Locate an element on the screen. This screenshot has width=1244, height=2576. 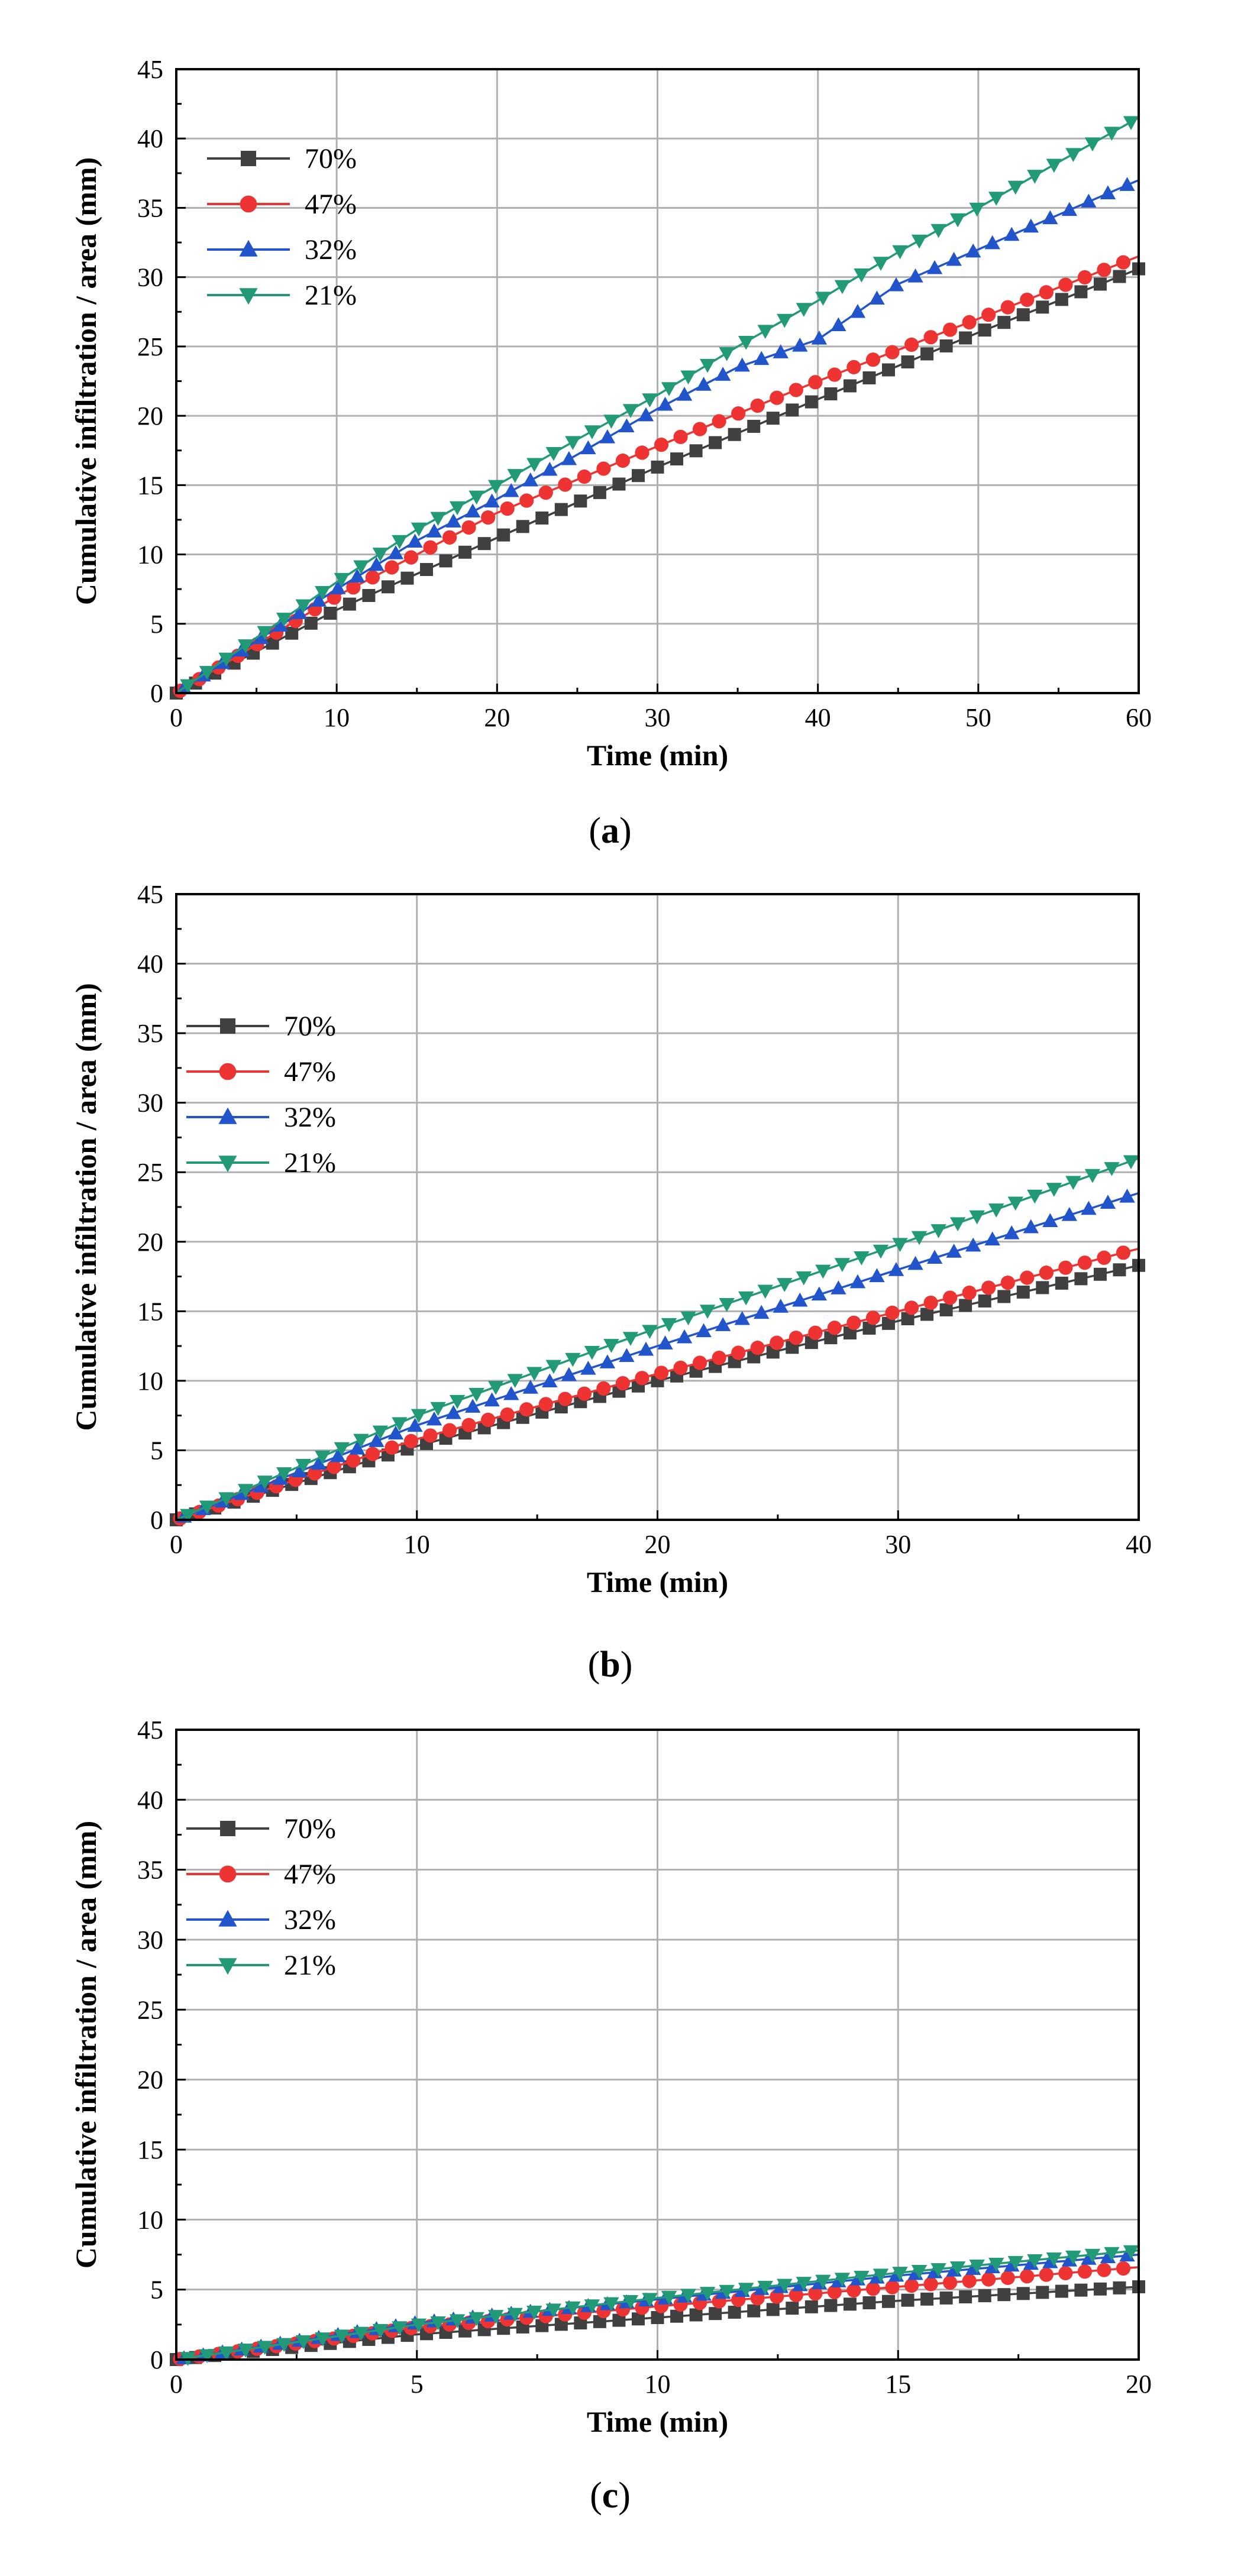
legend-label: 70% is located at coordinates (310, 1829).